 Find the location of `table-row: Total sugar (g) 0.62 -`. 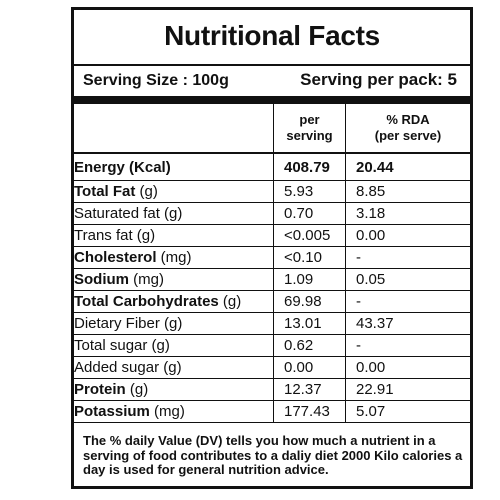

table-row: Total sugar (g) 0.62 - is located at coordinates (272, 345).